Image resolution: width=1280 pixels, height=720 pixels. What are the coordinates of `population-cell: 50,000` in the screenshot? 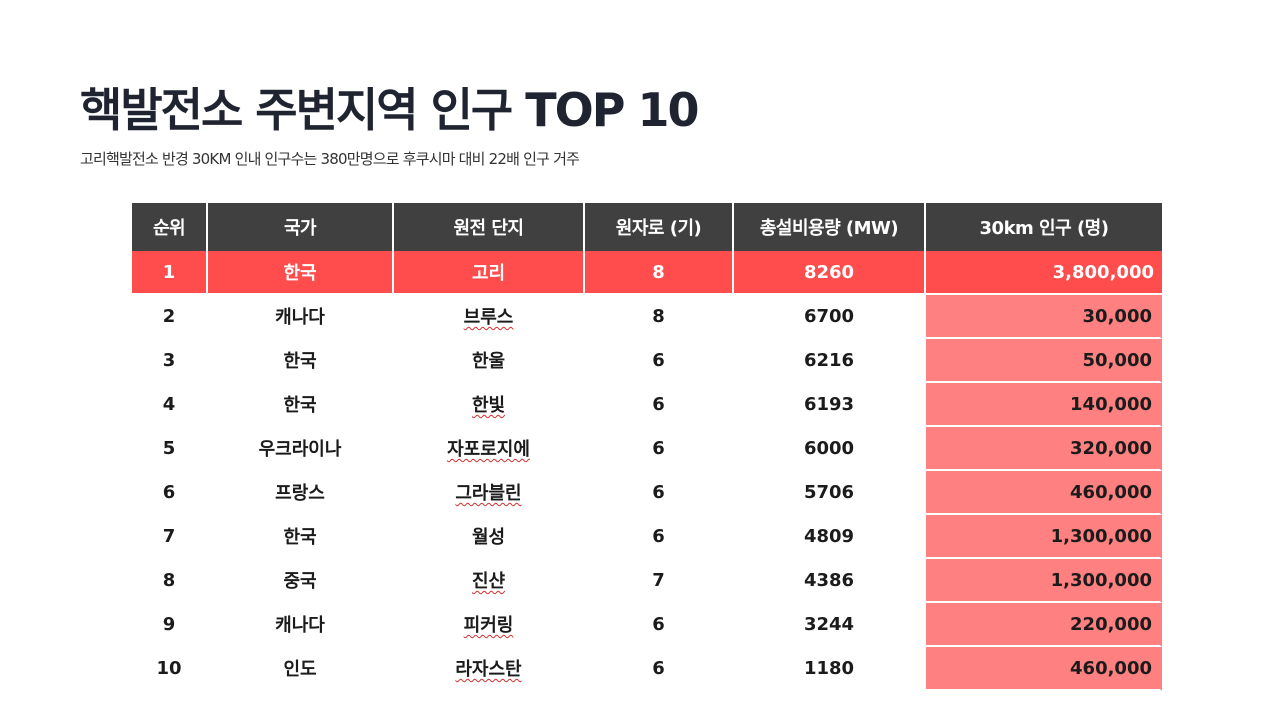 It's located at (1044, 361).